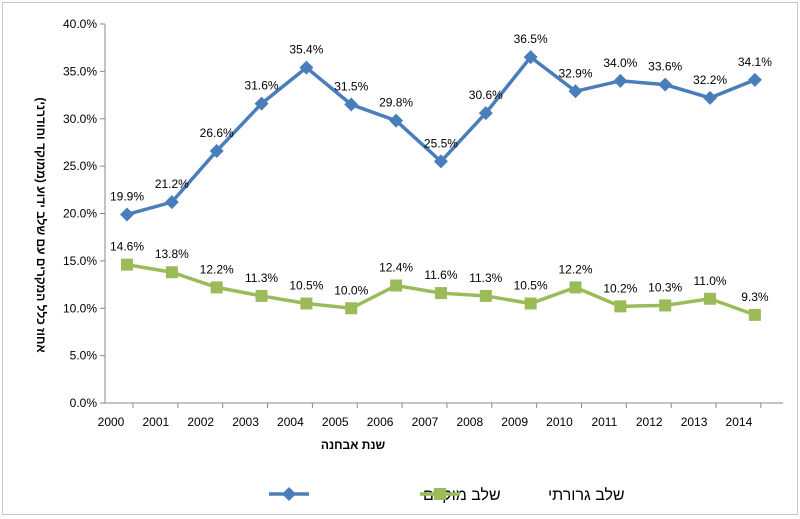 The image size is (800, 519). What do you see at coordinates (514, 422) in the screenshot?
I see `x-tick-label: 2009` at bounding box center [514, 422].